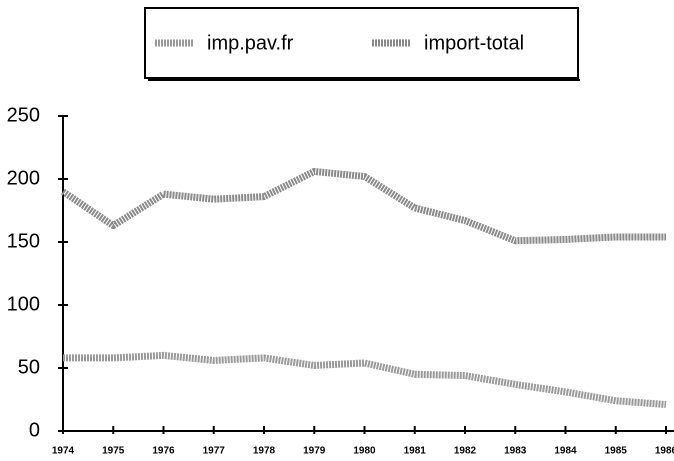 The image size is (674, 461). Describe the element at coordinates (364, 451) in the screenshot. I see `x-tick-label: 1980` at that location.